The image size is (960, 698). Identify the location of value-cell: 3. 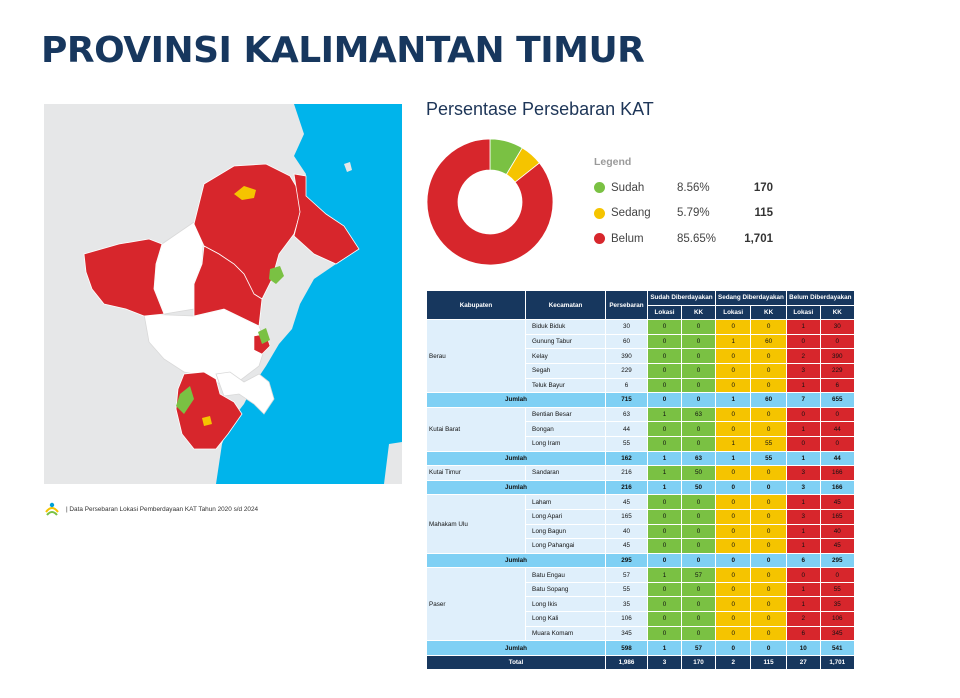
(803, 516).